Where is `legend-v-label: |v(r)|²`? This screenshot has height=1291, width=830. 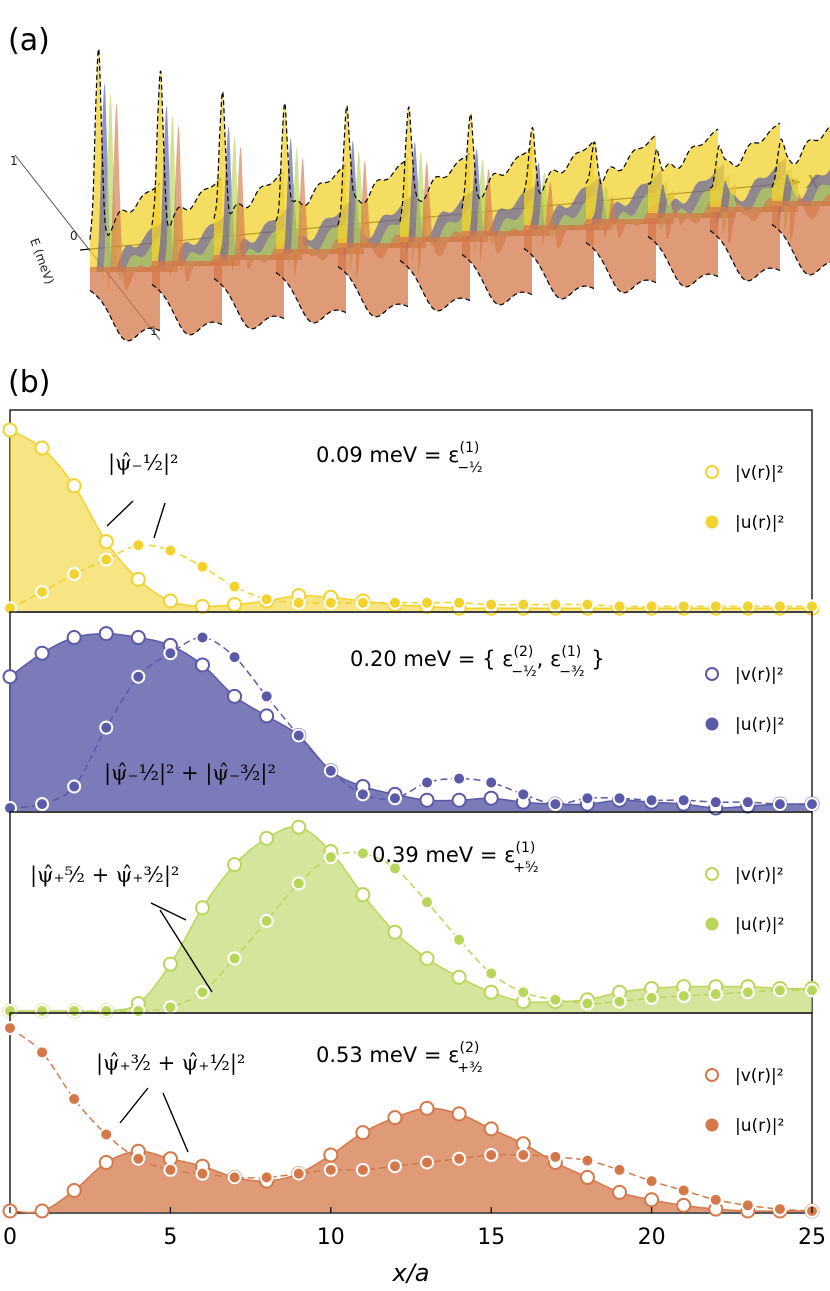
legend-v-label: |v(r)|² is located at coordinates (759, 875).